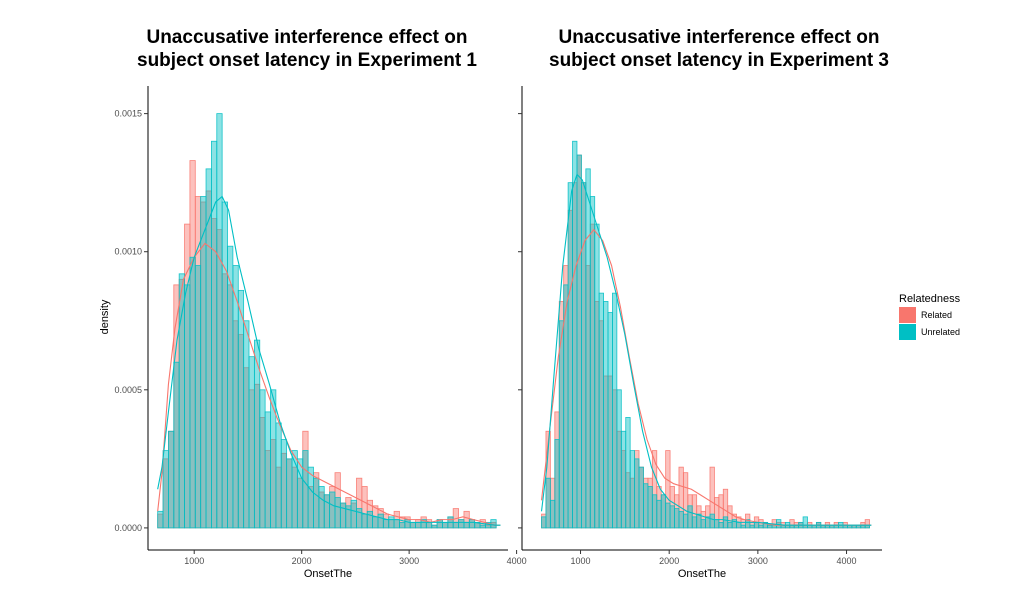 Image resolution: width=1024 pixels, height=605 pixels. Describe the element at coordinates (907, 332) in the screenshot. I see `legend-swatch-unrelated` at that location.